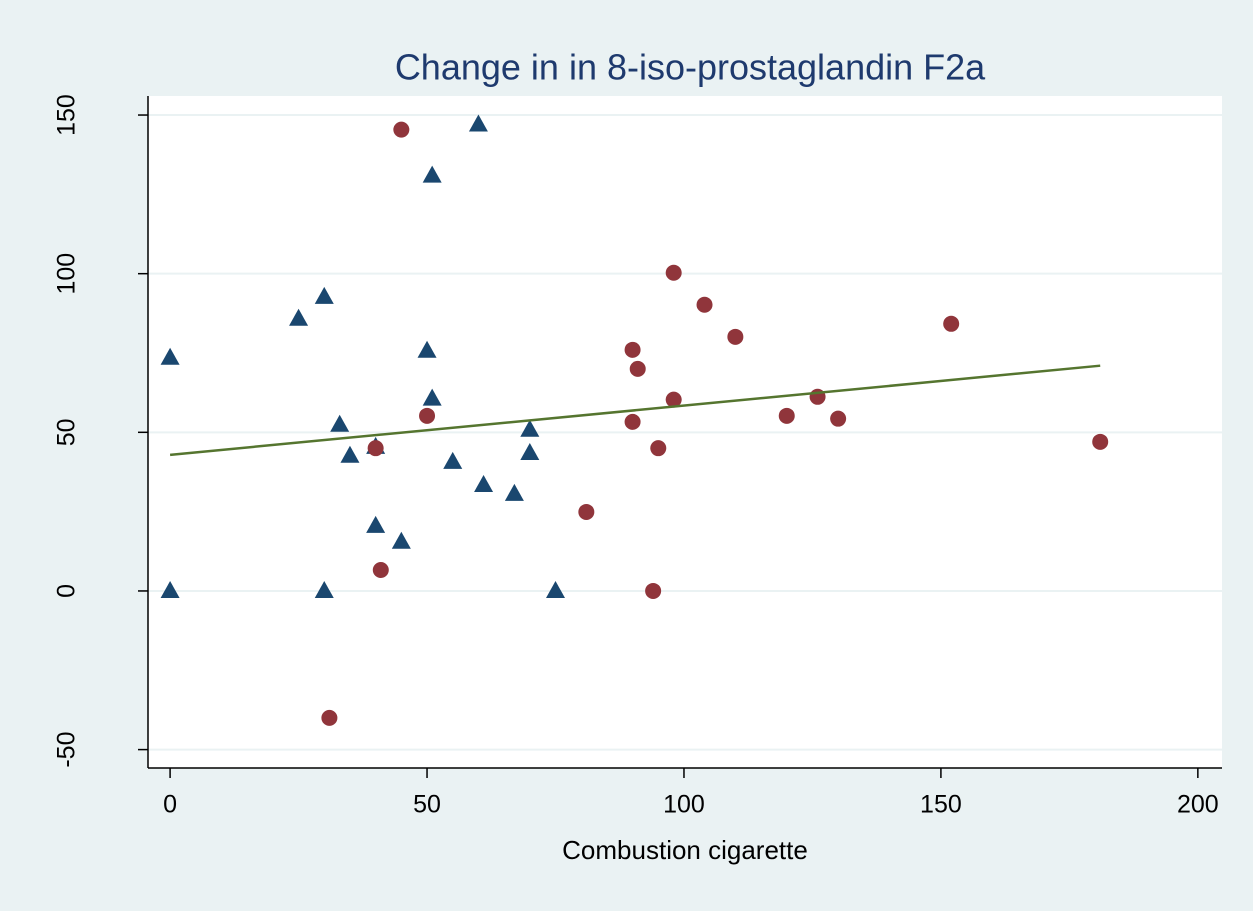  What do you see at coordinates (685, 850) in the screenshot?
I see `x-axis-label: Combustion cigarette` at bounding box center [685, 850].